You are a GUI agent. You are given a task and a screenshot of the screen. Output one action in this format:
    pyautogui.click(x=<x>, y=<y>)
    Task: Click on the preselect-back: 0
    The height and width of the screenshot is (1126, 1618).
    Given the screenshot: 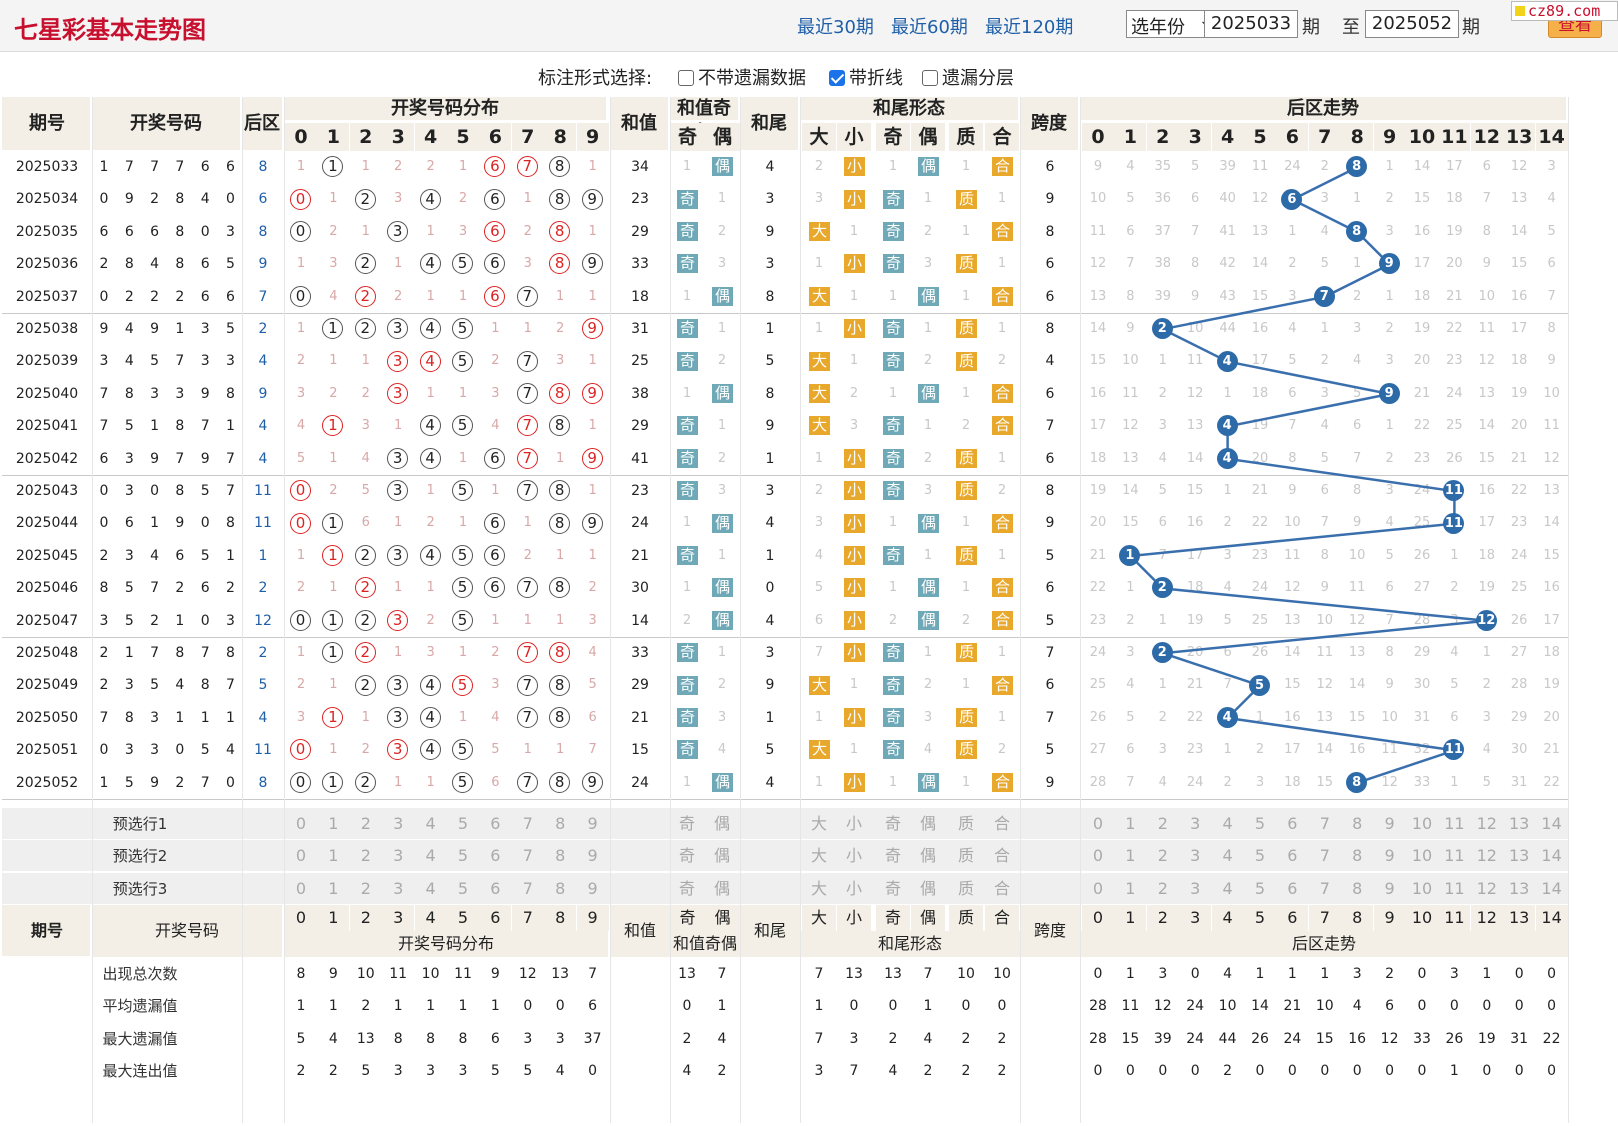 What is the action you would take?
    pyautogui.click(x=1098, y=856)
    